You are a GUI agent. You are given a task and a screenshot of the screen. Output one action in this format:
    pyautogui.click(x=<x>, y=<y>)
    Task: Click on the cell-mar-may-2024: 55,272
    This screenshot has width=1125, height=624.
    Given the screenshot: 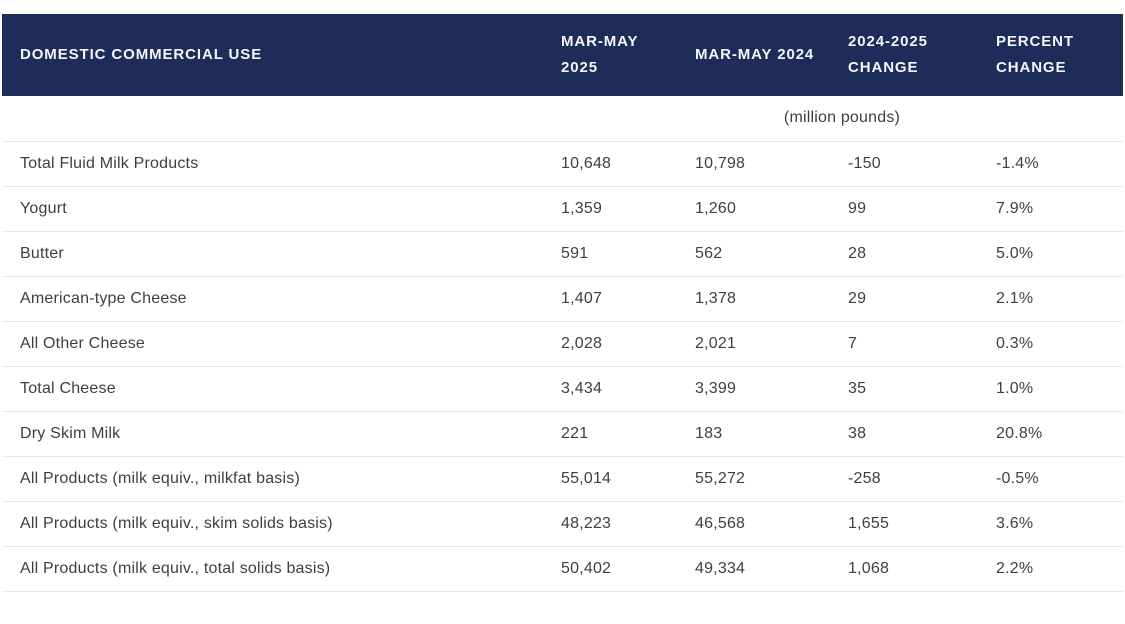 What is the action you would take?
    pyautogui.click(x=720, y=478)
    